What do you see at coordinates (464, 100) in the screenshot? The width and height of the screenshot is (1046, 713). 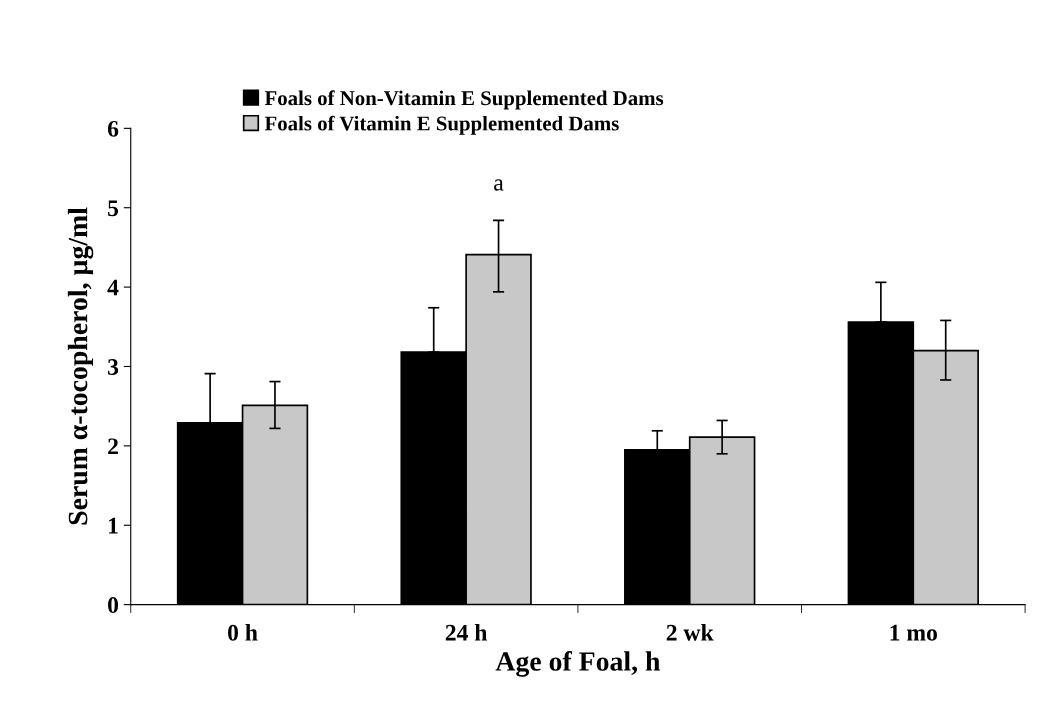 I see `legend-label: Foals of Non-Vitamin E Supplemented Dams` at bounding box center [464, 100].